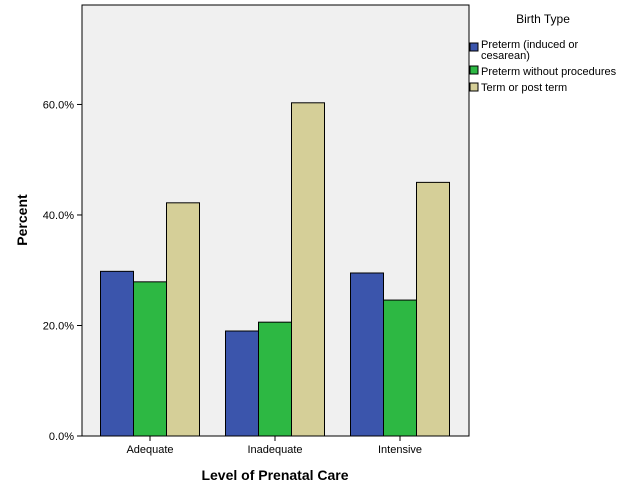  What do you see at coordinates (58, 216) in the screenshot?
I see `y-tick-label: 40.0%` at bounding box center [58, 216].